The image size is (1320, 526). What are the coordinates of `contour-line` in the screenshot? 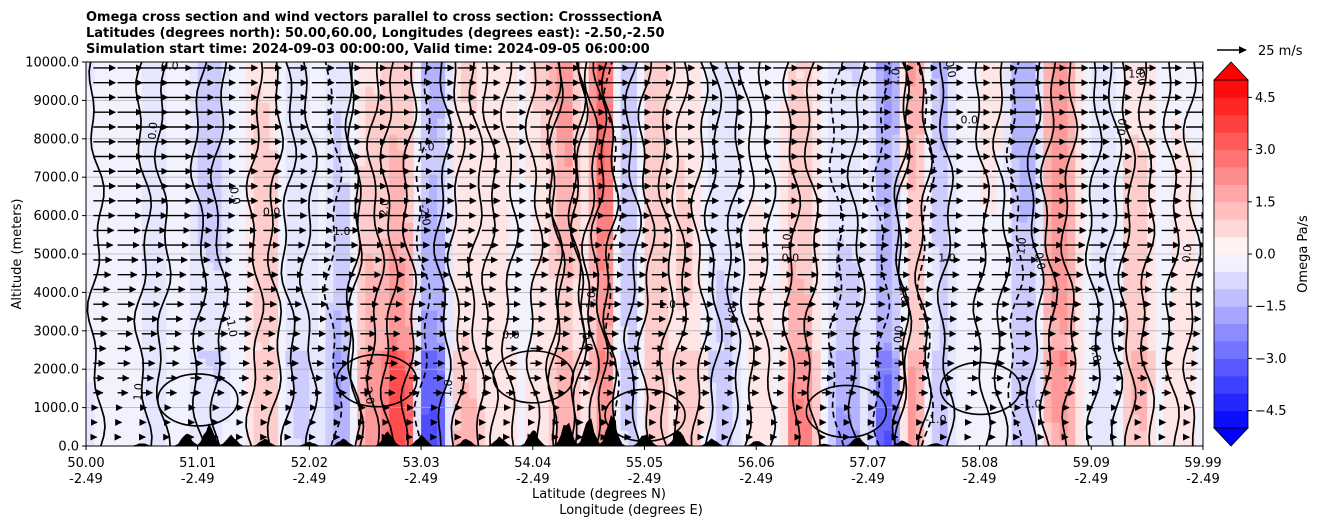 It's located at (510, 254).